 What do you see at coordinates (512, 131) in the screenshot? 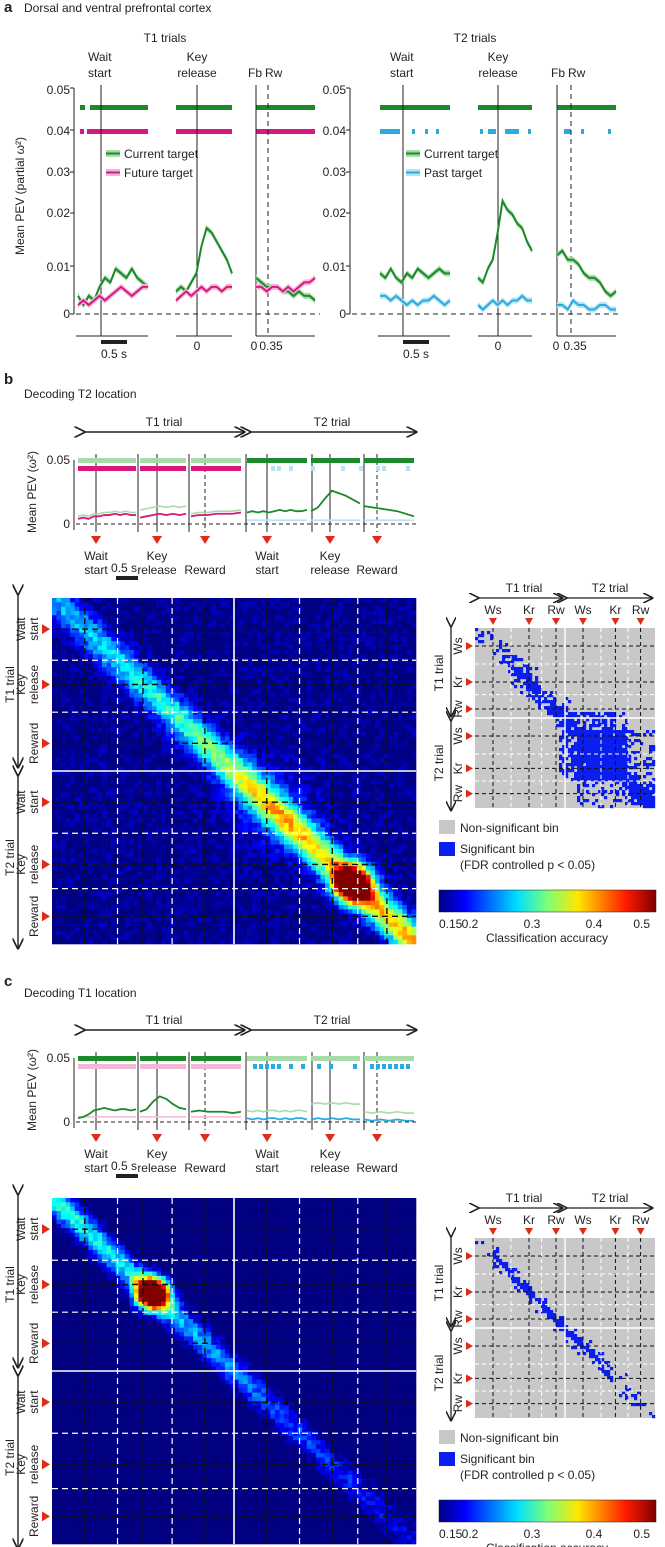
I see `sig-bar-past` at bounding box center [512, 131].